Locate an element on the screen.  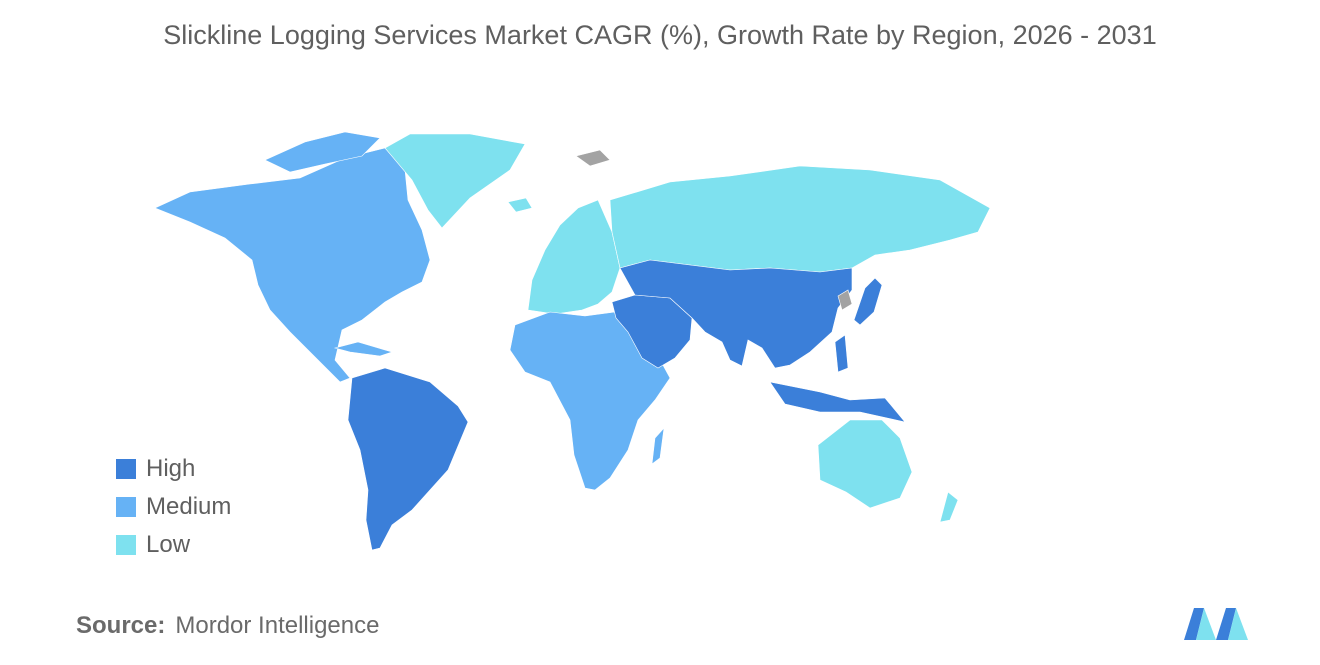
region-caribbean is located at coordinates (363, 349).